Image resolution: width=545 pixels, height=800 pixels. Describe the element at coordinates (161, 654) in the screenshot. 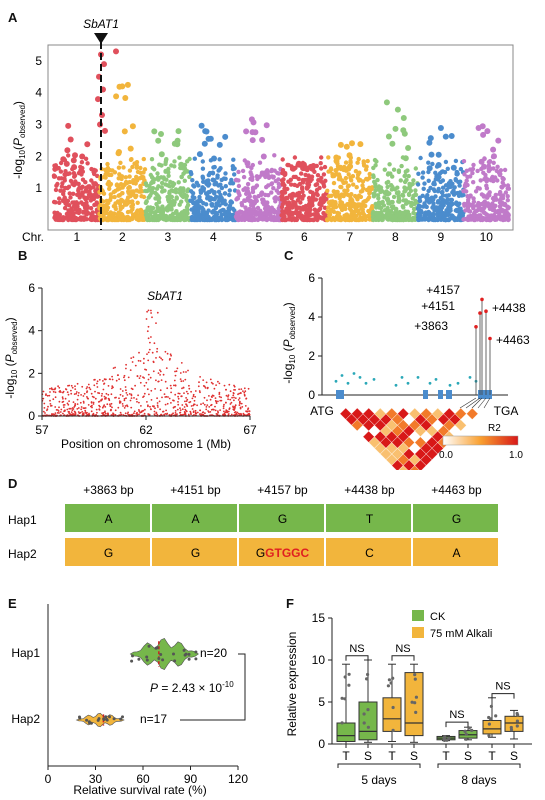

I see `violin-point` at that location.